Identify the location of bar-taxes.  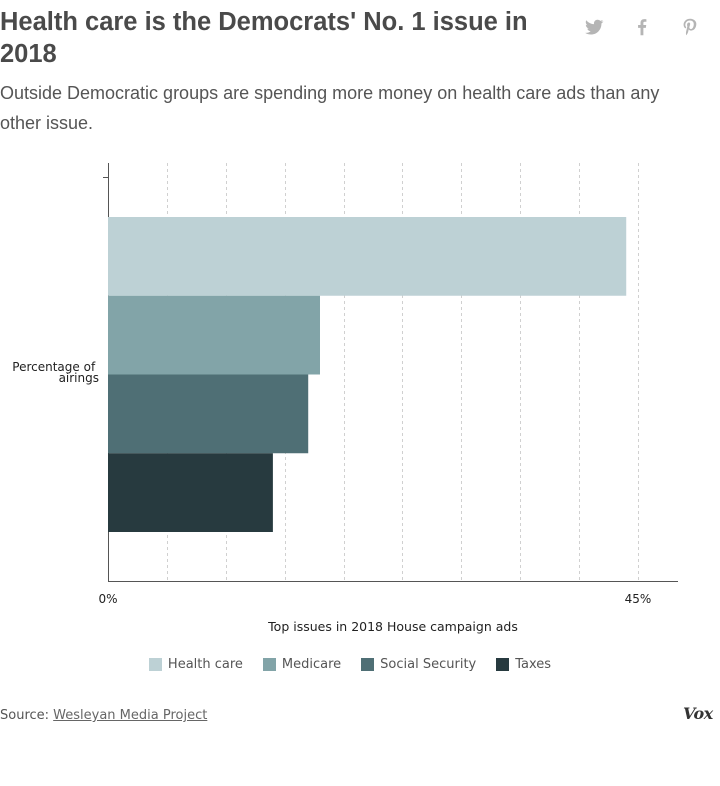
(190, 492).